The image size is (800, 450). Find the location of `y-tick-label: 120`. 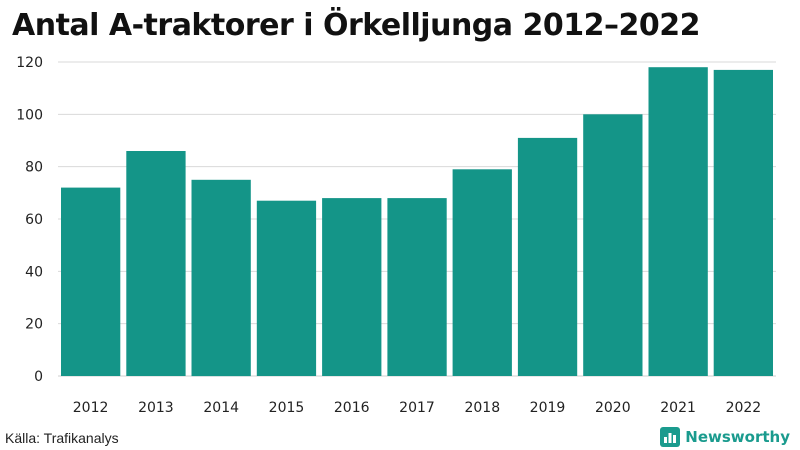

y-tick-label: 120 is located at coordinates (29, 63).